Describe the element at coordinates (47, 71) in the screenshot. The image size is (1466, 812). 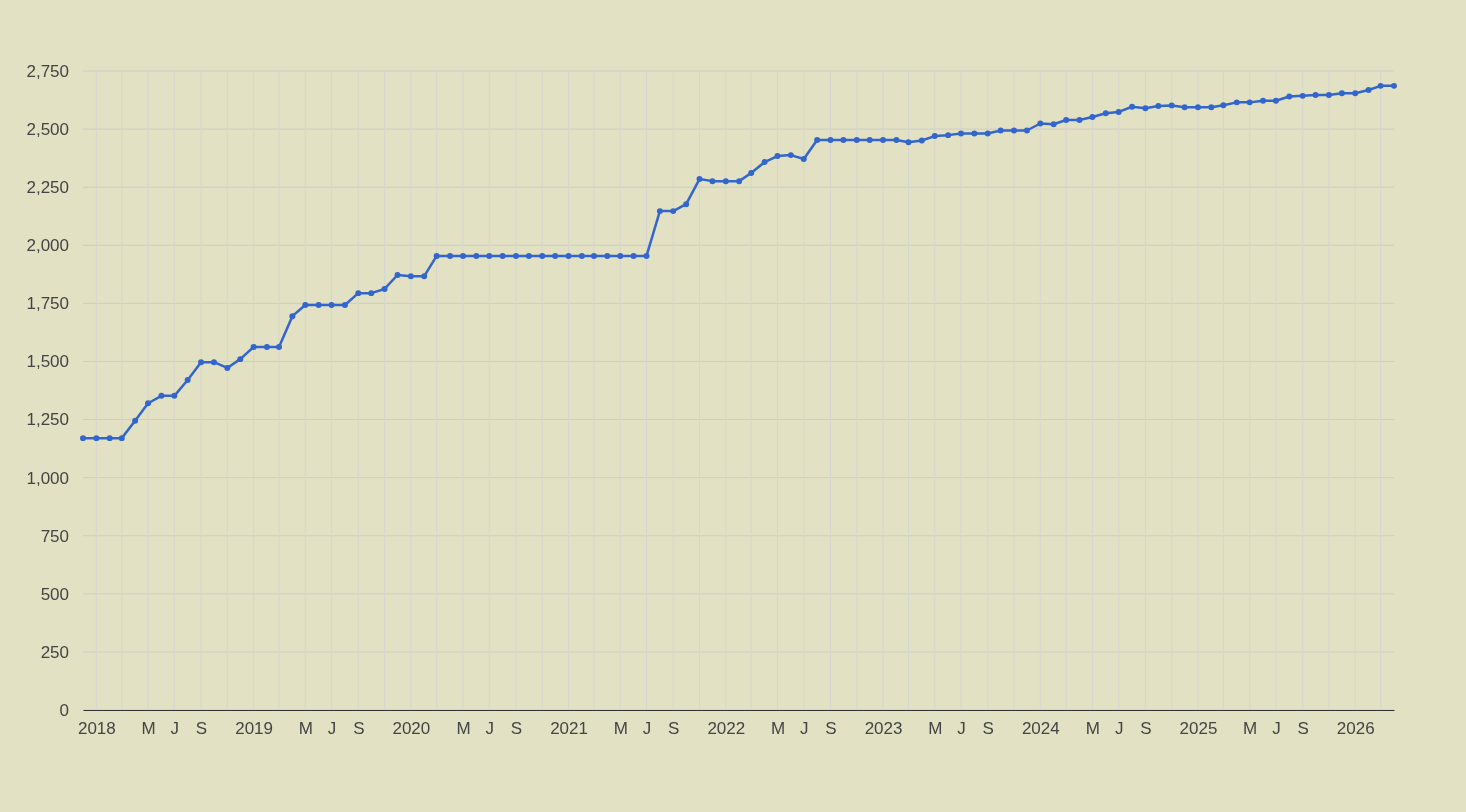
I see `y-tick-label: 2,750` at that location.